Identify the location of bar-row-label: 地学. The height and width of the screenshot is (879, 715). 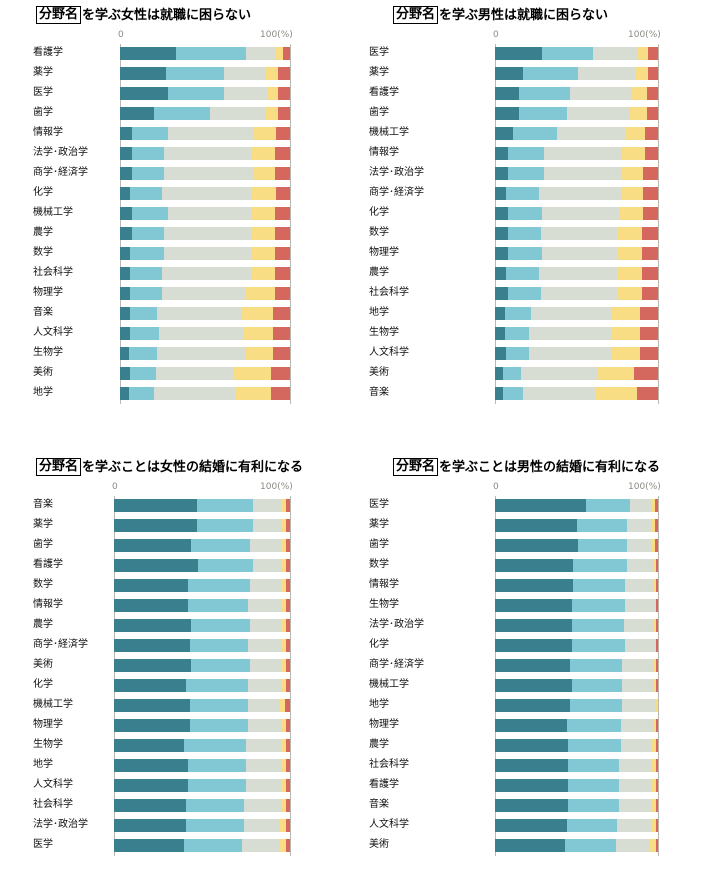
(379, 704).